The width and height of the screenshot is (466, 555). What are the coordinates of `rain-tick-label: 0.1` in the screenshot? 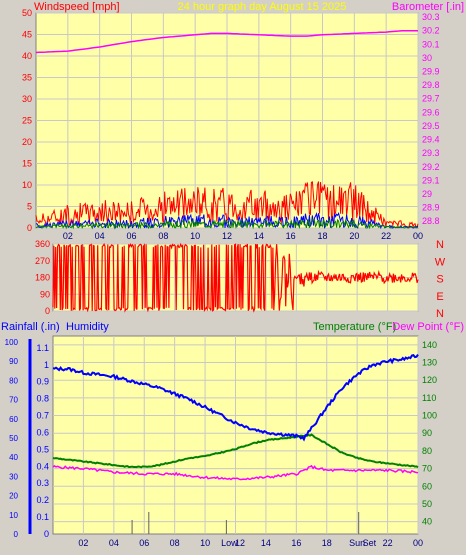 It's located at (42, 517).